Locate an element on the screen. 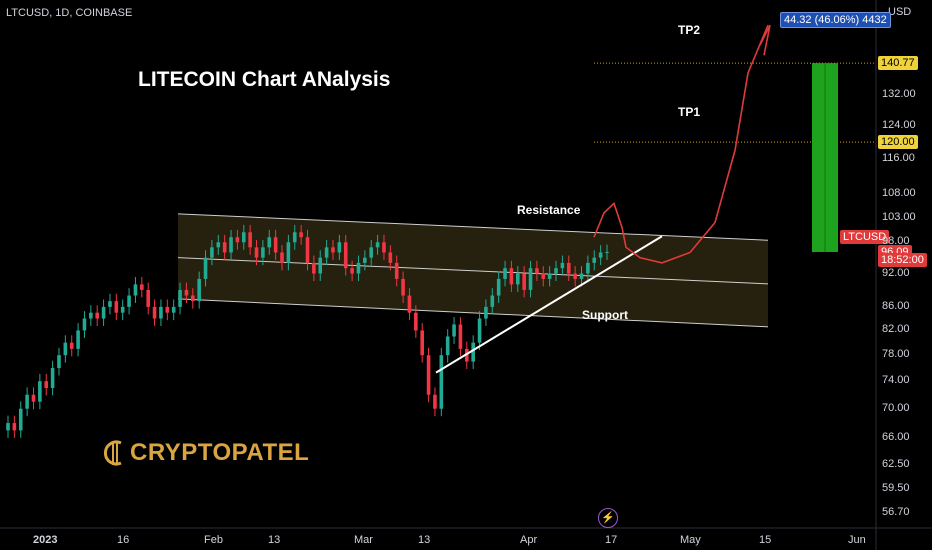  lightning-icon: ⚡ is located at coordinates (608, 518).